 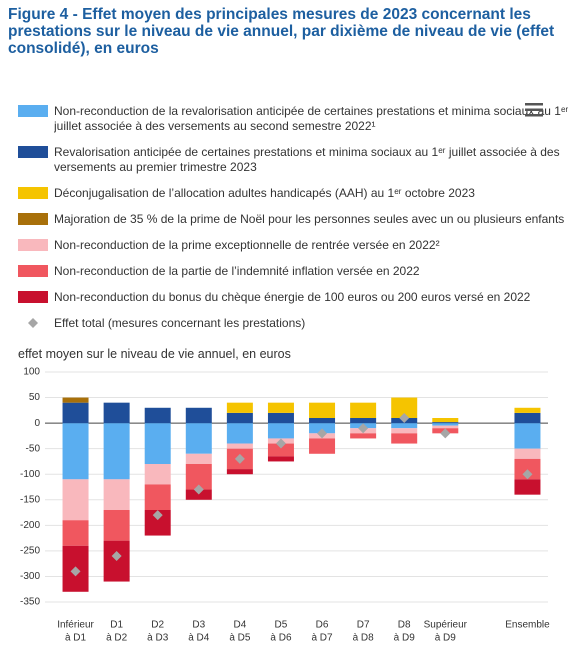 I want to click on x-tick-label: à D1, so click(x=76, y=638).